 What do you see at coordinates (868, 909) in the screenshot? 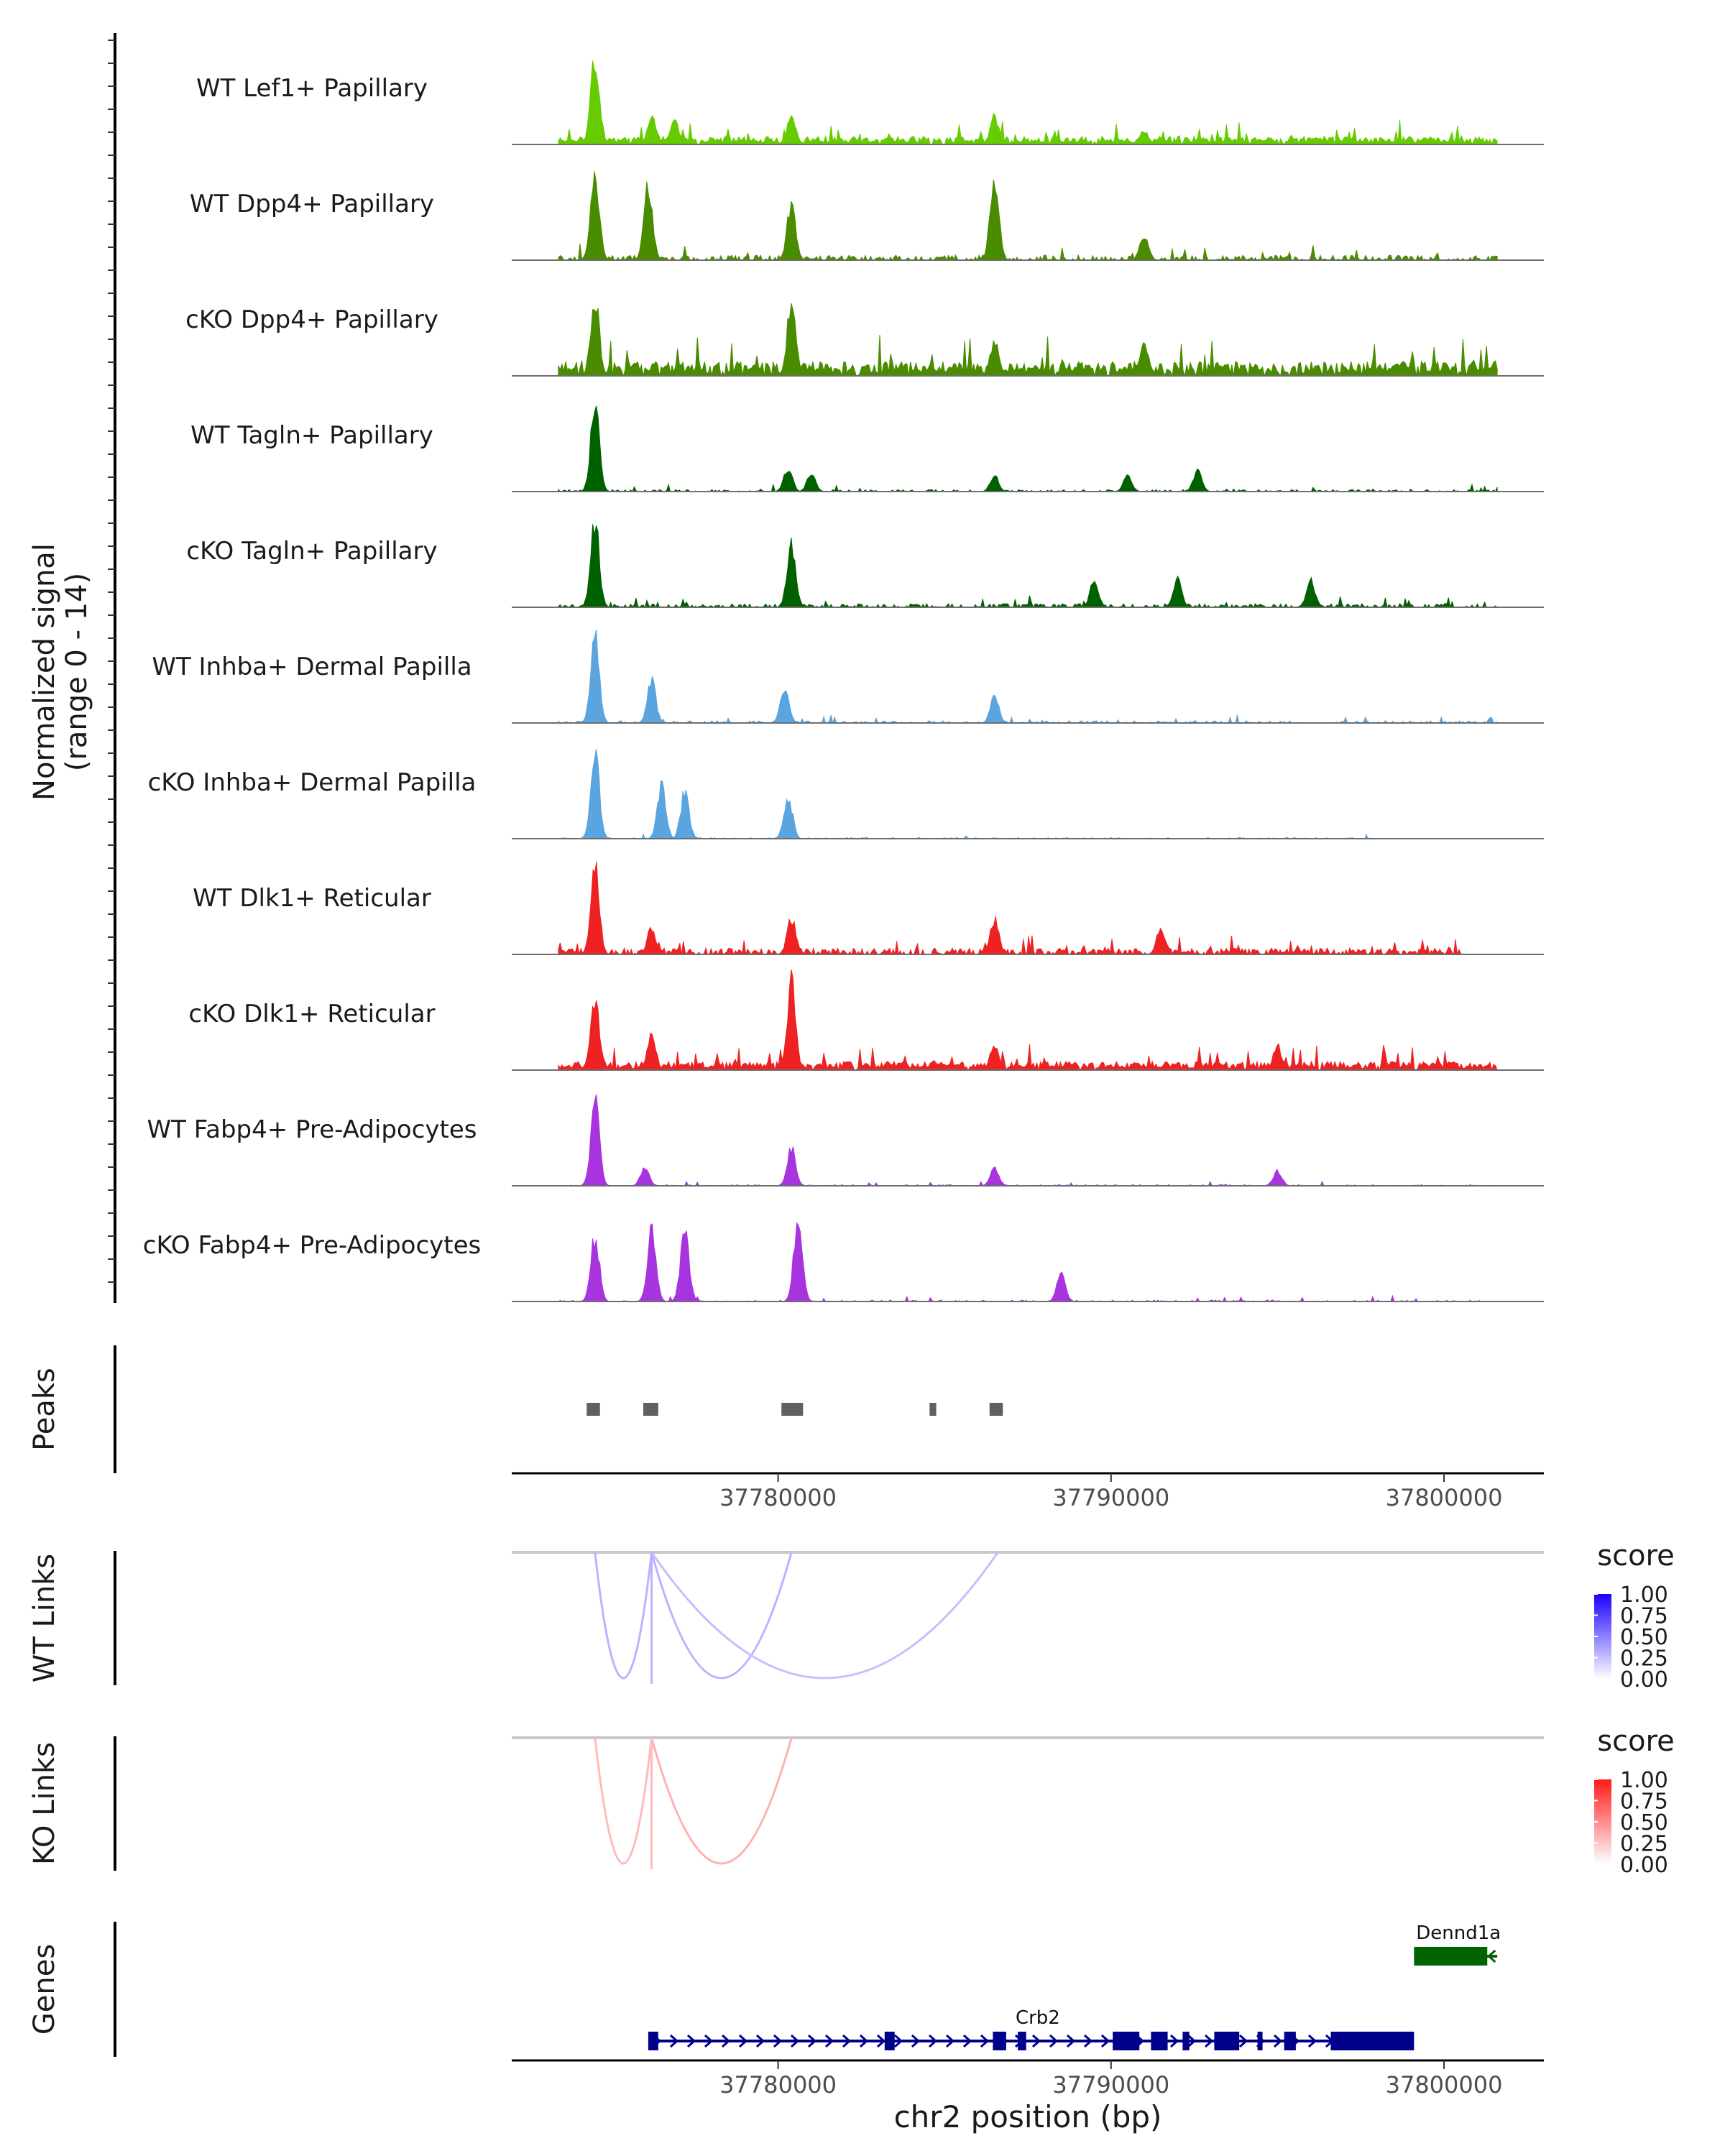
I see `coverage-track: WT Dlk1+ Reticular` at bounding box center [868, 909].